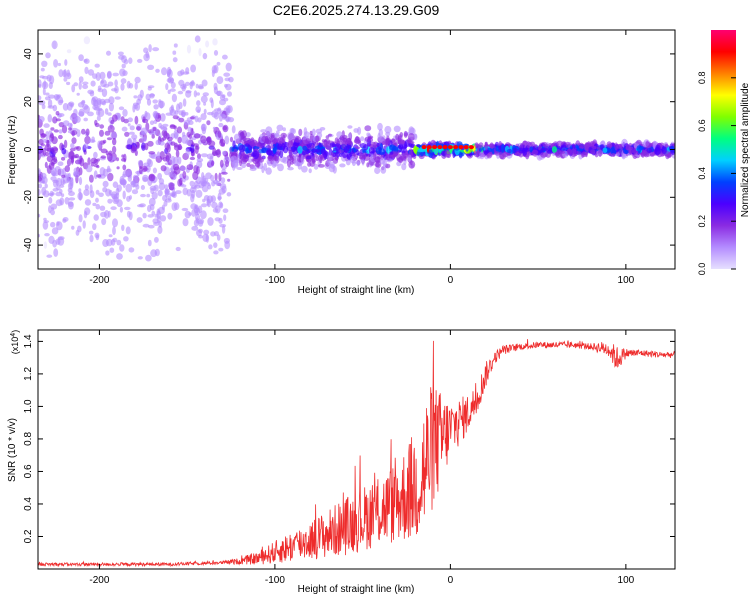 The width and height of the screenshot is (750, 600). I want to click on spectrogram-y-tick-label: 0, so click(28, 149).